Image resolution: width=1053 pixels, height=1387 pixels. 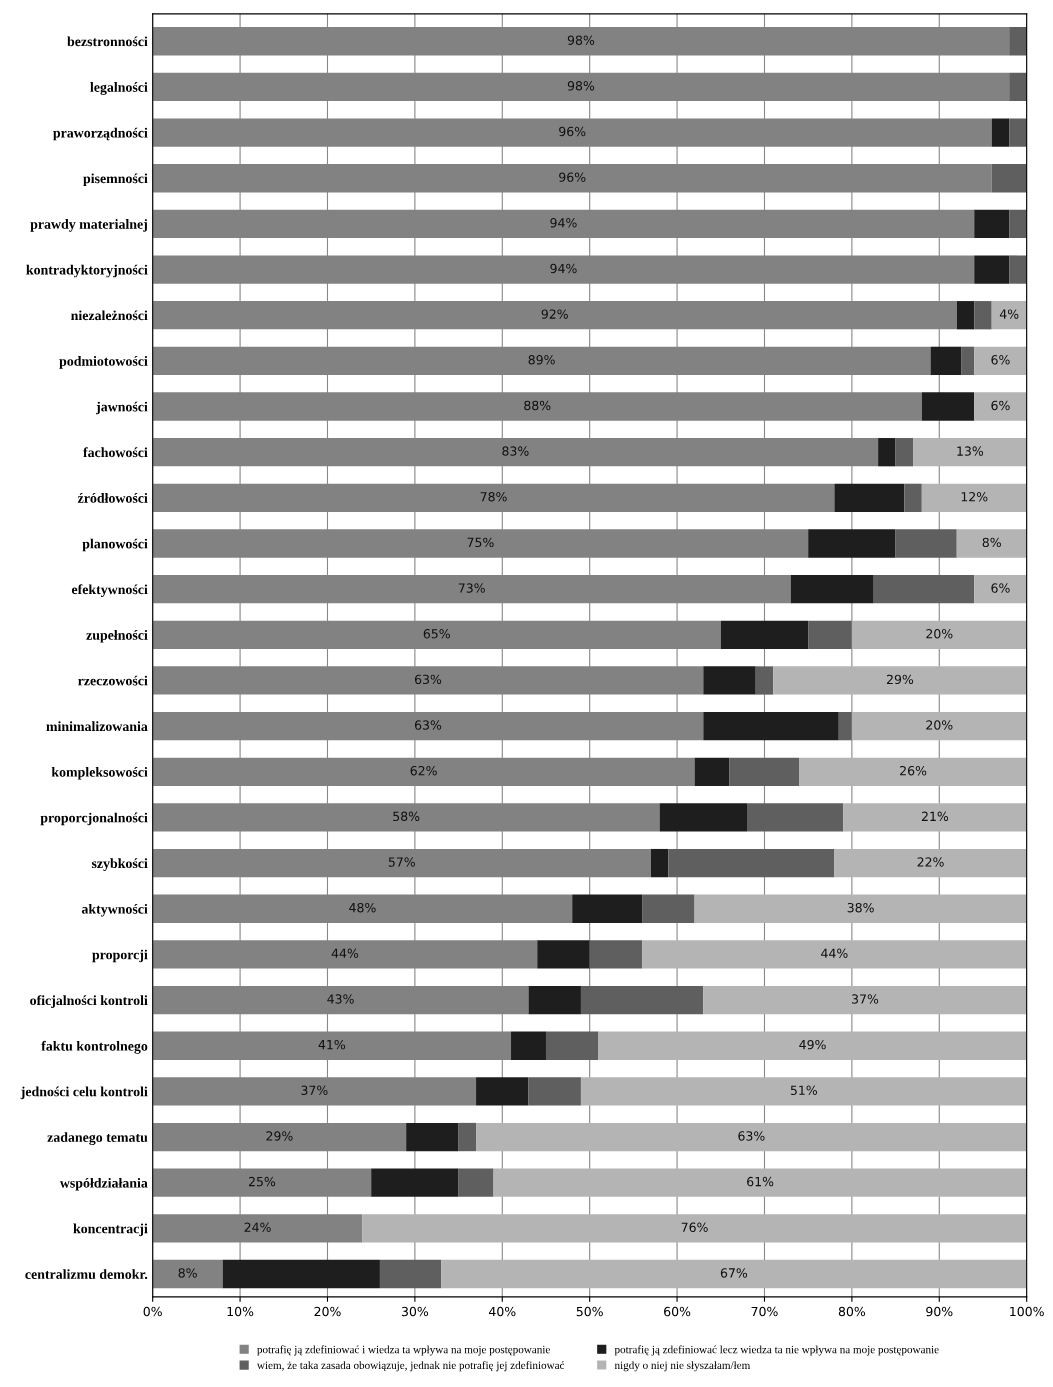 What do you see at coordinates (122, 408) in the screenshot?
I see `y-tick-label: jawności` at bounding box center [122, 408].